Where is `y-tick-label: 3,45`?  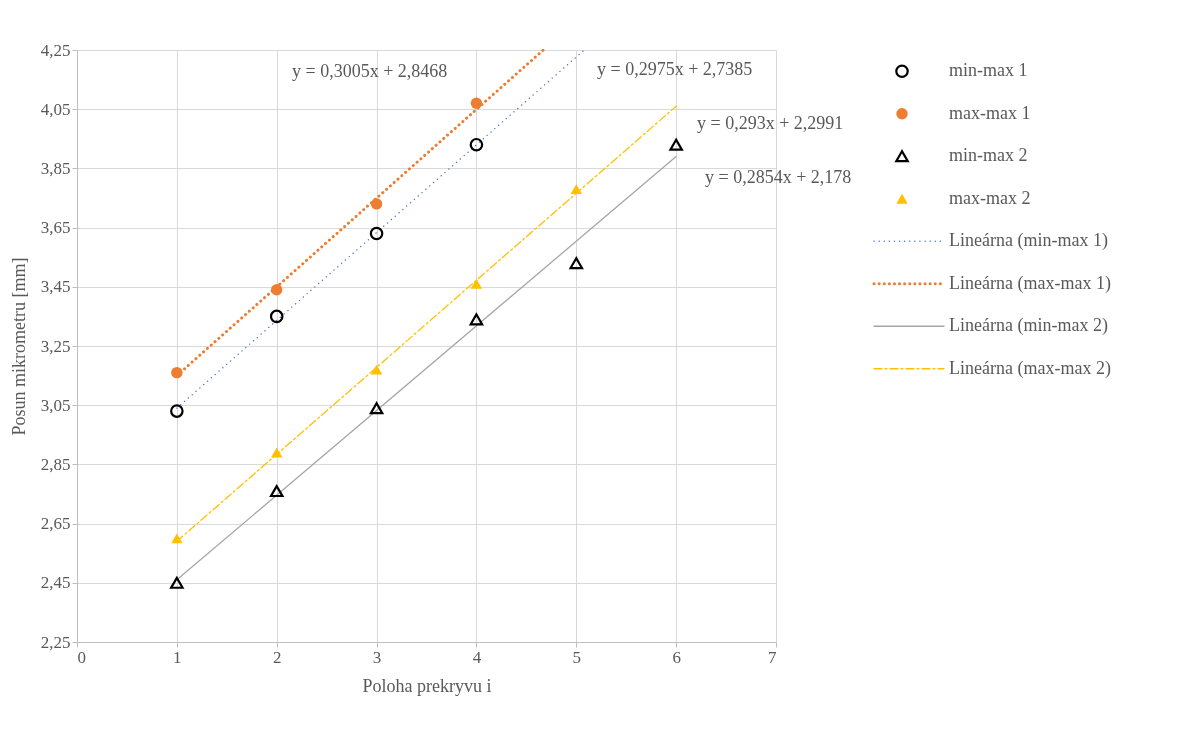 y-tick-label: 3,45 is located at coordinates (55, 287).